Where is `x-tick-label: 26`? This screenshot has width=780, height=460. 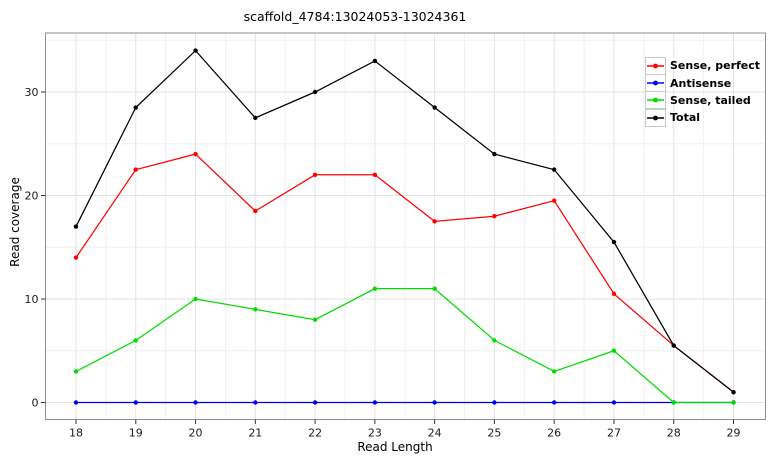 x-tick-label: 26 is located at coordinates (554, 433).